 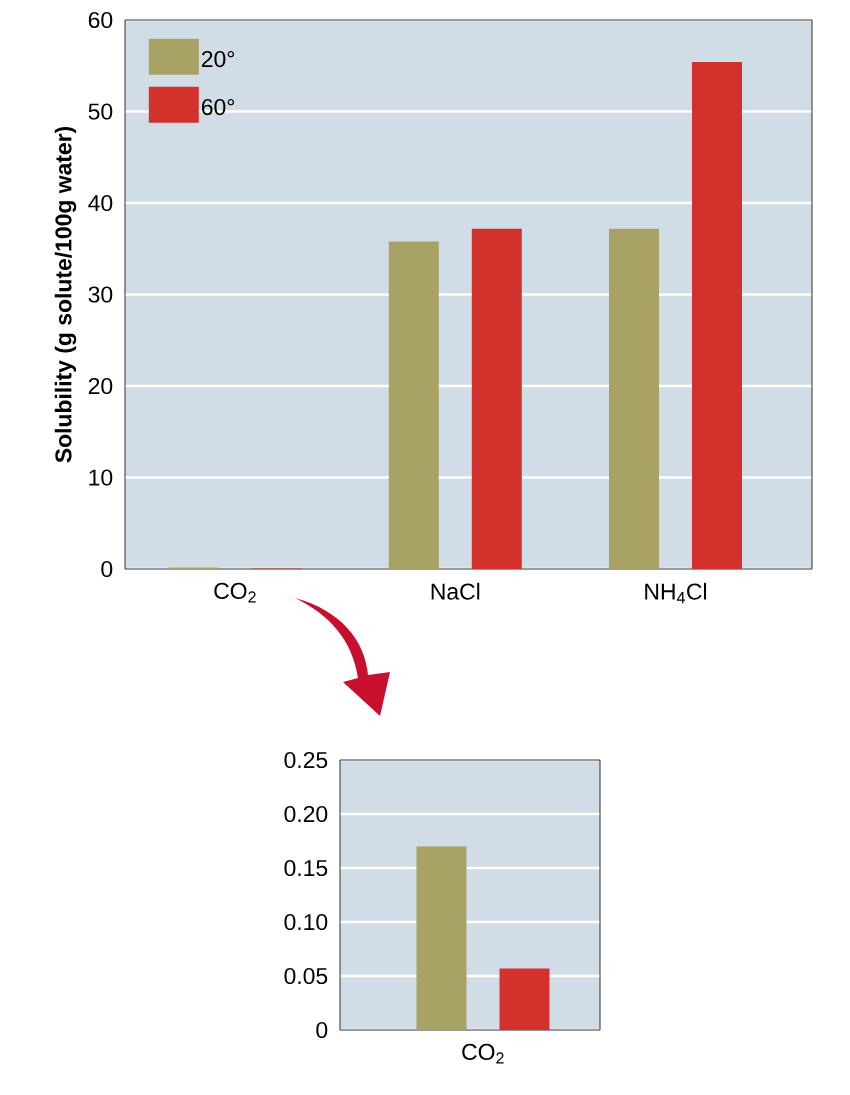 What do you see at coordinates (306, 868) in the screenshot?
I see `y-tick-label: 0.15` at bounding box center [306, 868].